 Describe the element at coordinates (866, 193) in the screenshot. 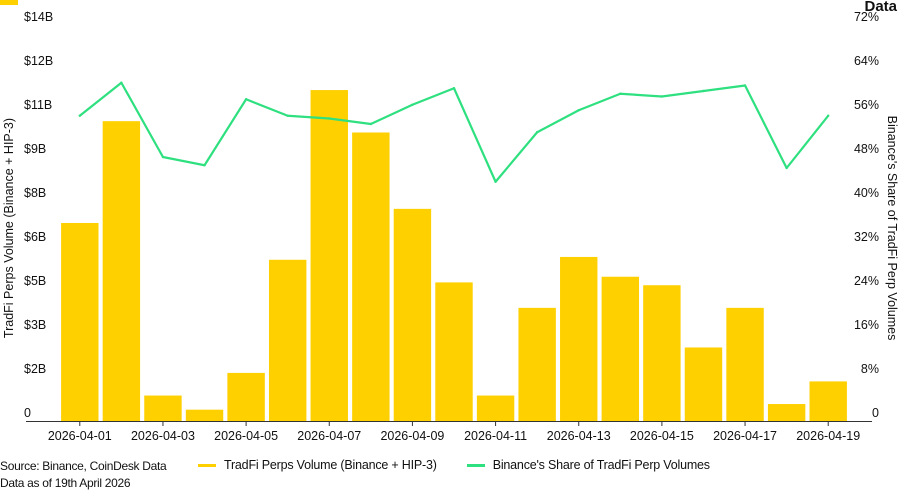

I see `y2-tick-label: 40%` at that location.